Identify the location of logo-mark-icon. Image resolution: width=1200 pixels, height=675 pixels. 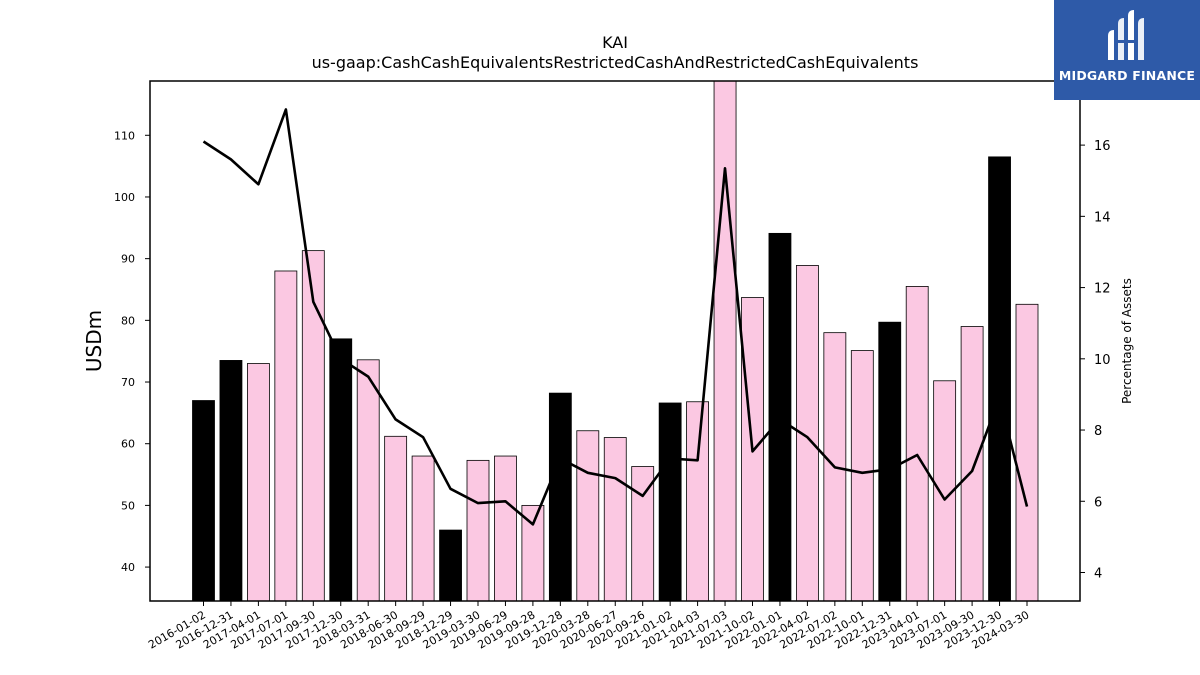
(1126, 35).